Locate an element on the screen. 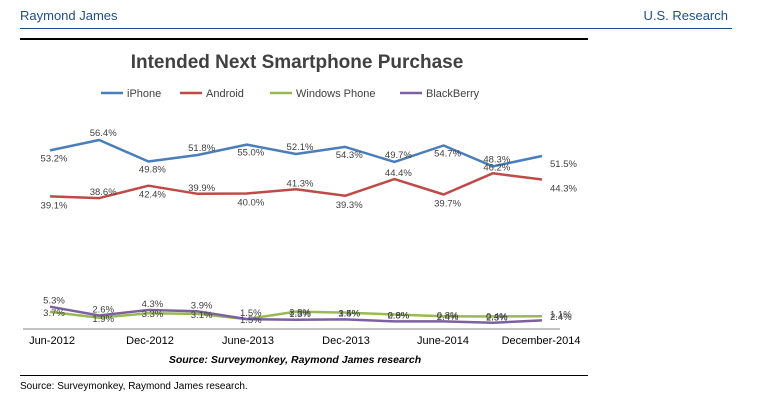 The width and height of the screenshot is (759, 406). data-label-windows-phone: 2.3% is located at coordinates (497, 318).